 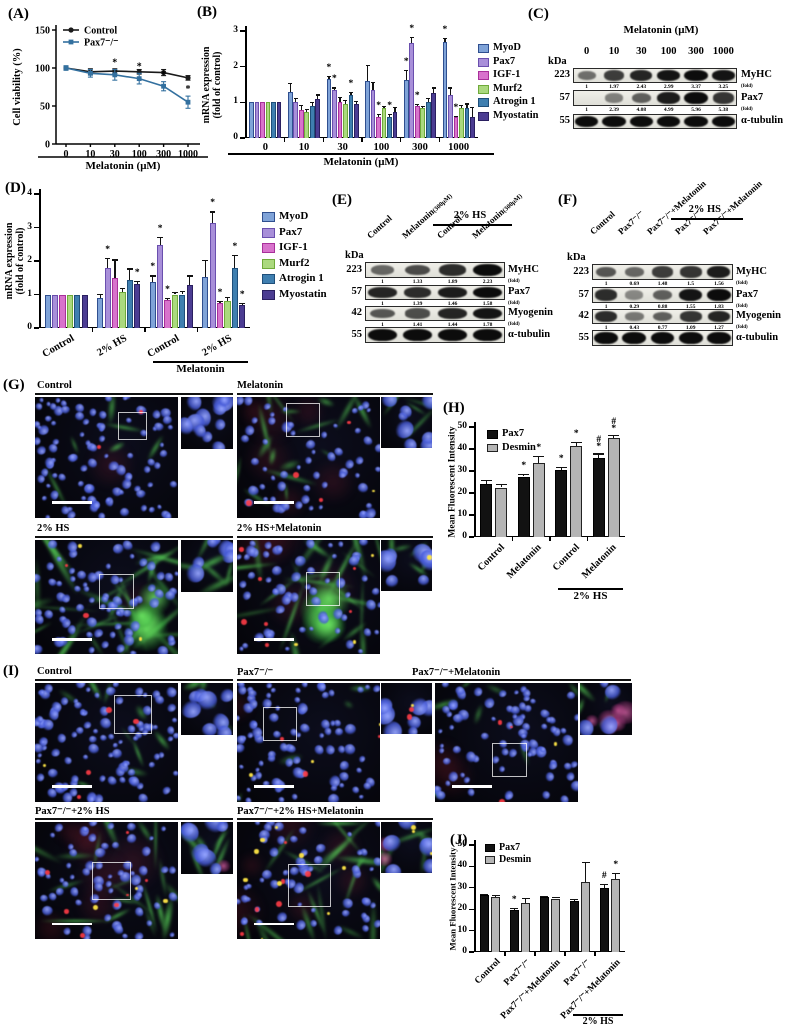 What do you see at coordinates (747, 109) in the screenshot?
I see `fold-label: (fold)` at bounding box center [747, 109].